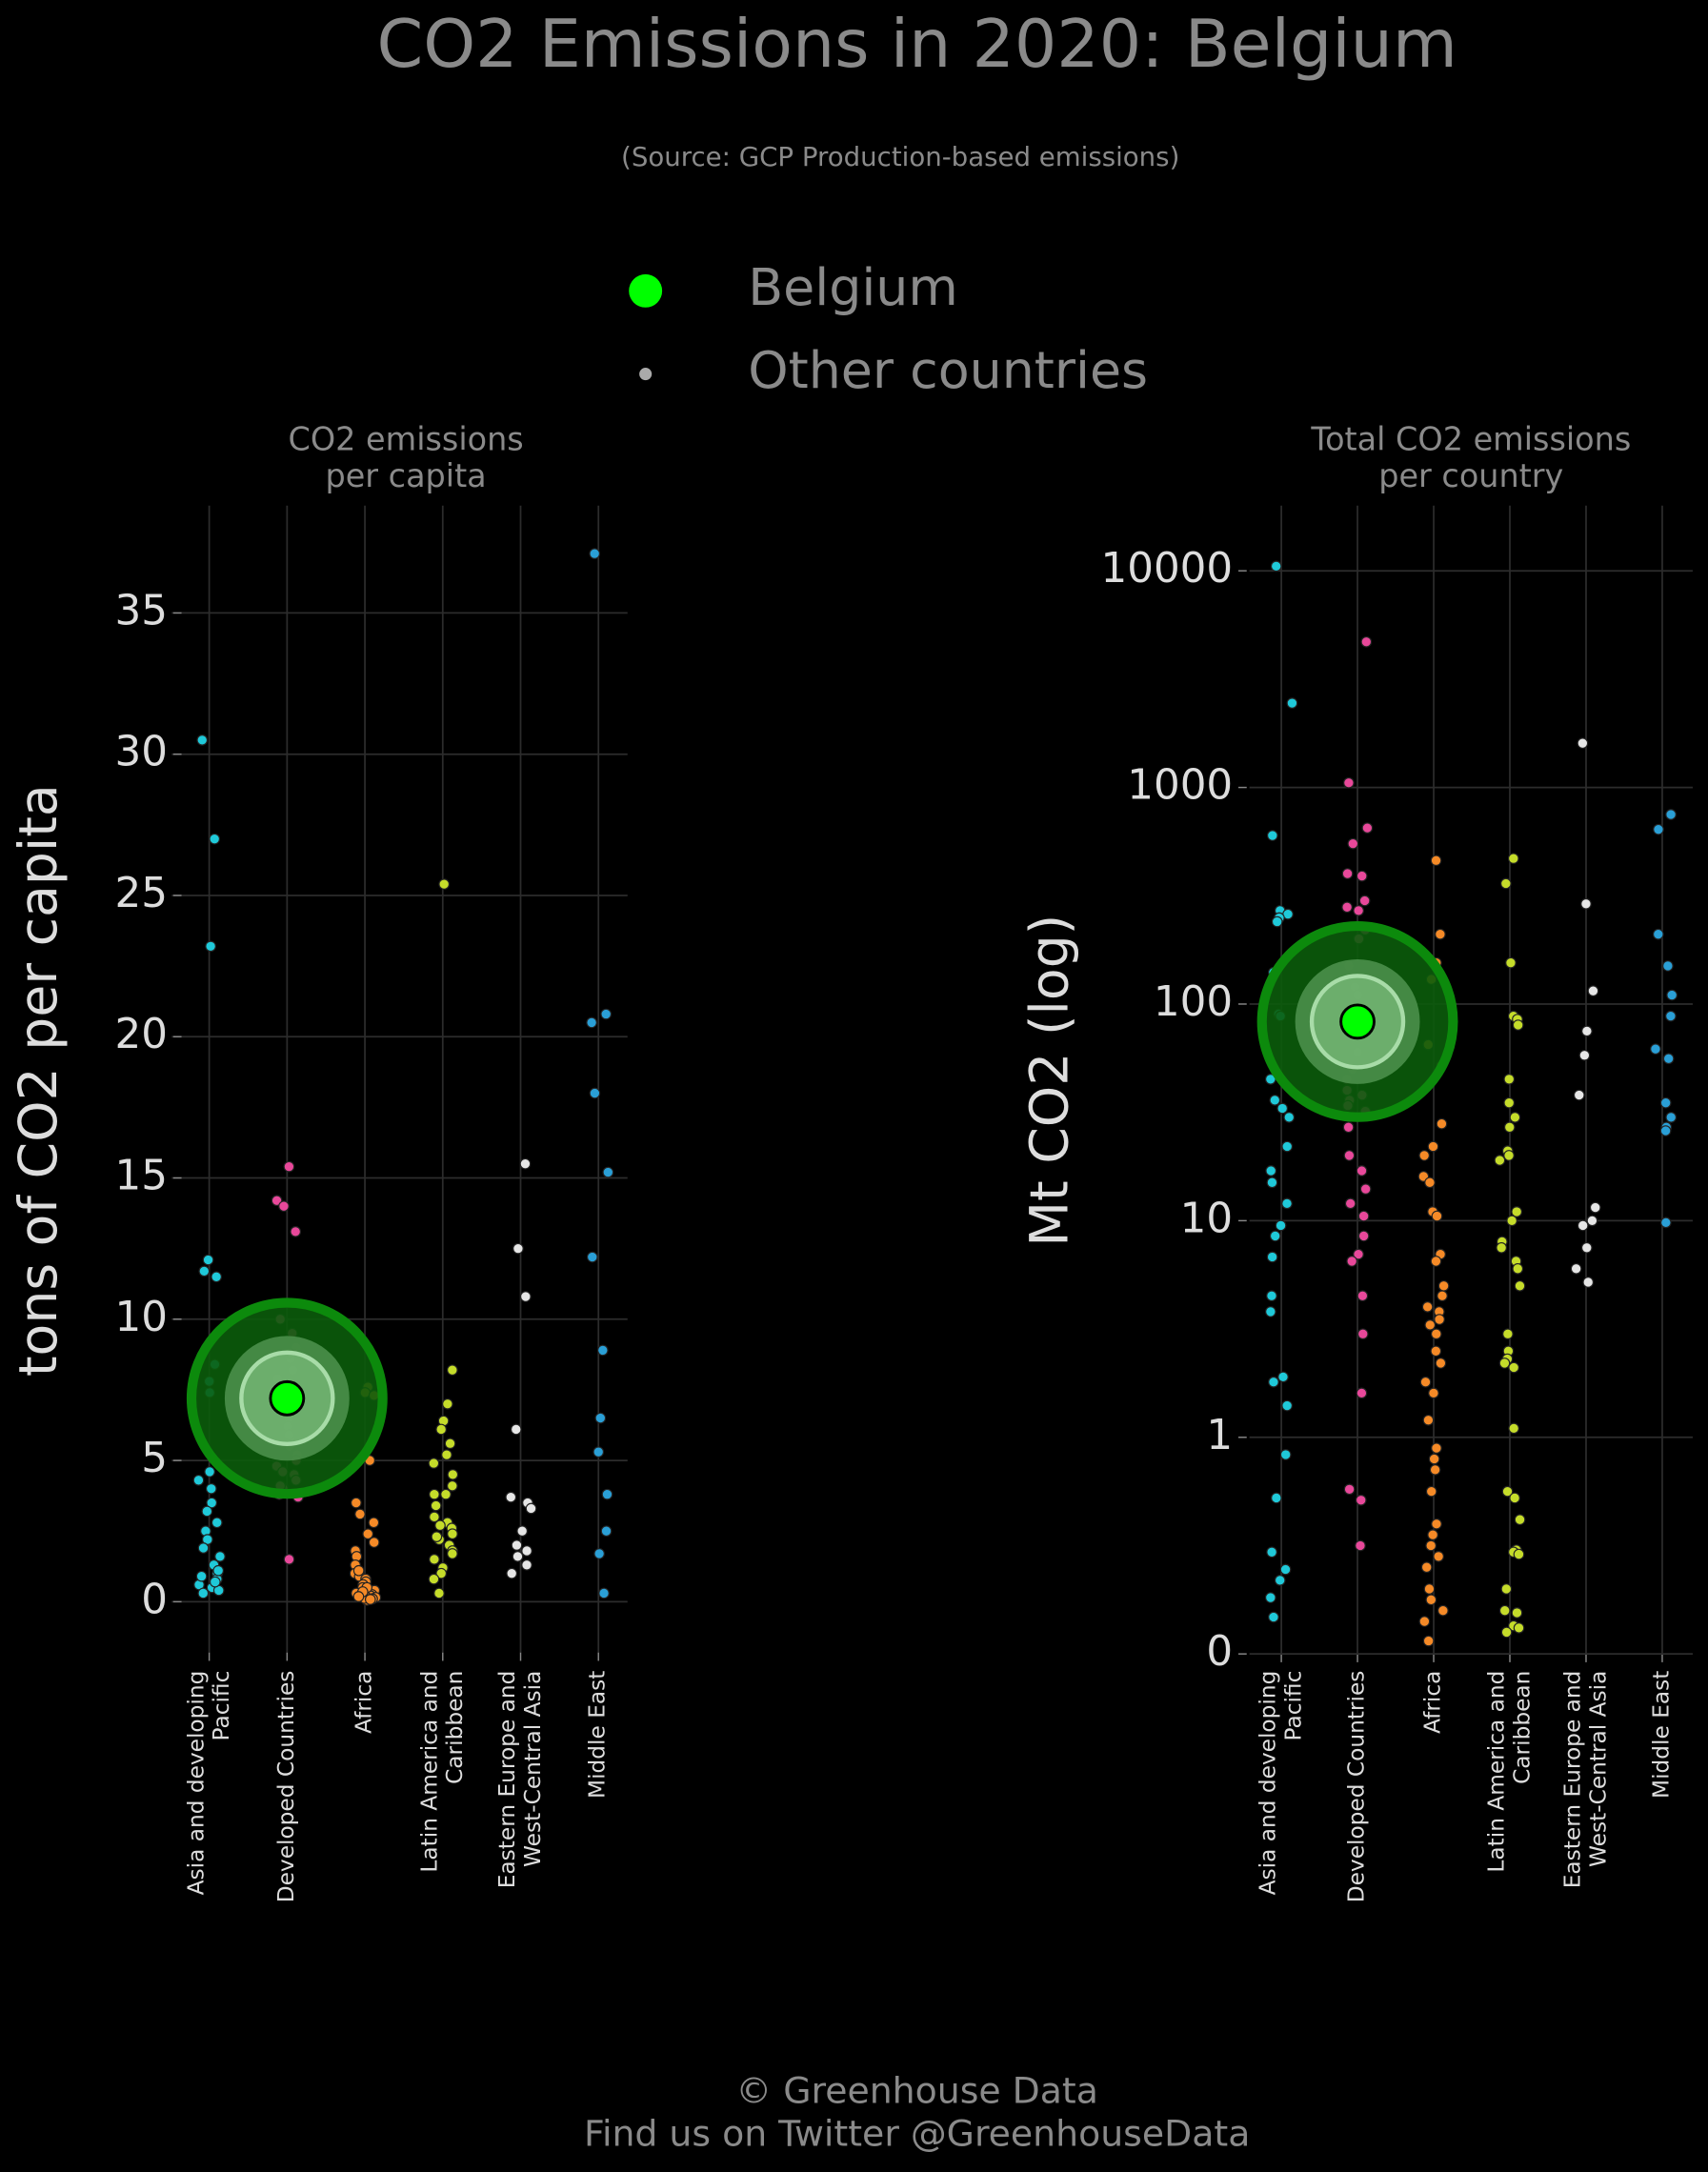 Image resolution: width=1708 pixels, height=2172 pixels. Describe the element at coordinates (917, 2091) in the screenshot. I see `footer: © Greenhouse Data` at that location.